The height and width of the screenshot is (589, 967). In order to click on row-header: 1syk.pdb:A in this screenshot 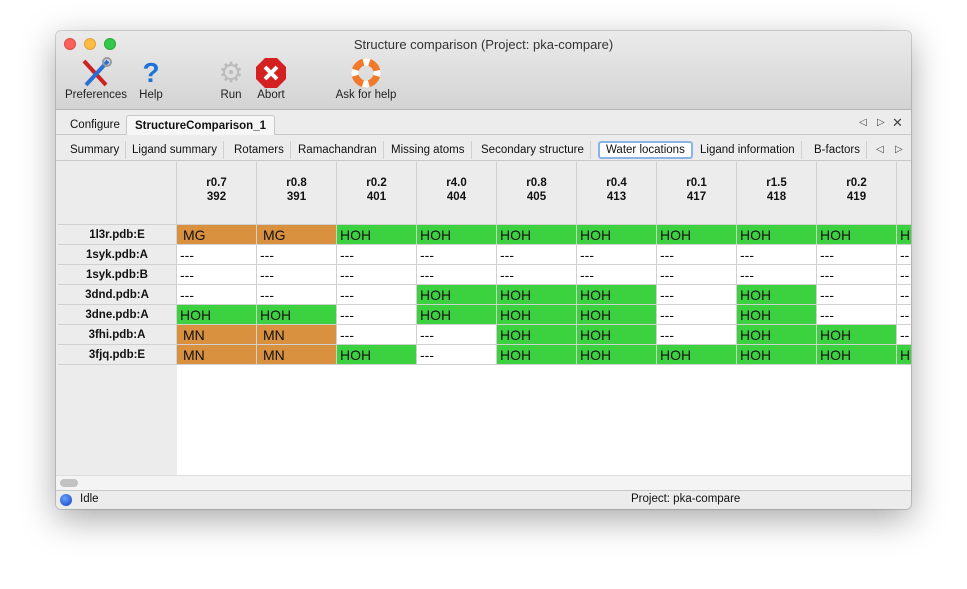, I will do `click(117, 255)`.